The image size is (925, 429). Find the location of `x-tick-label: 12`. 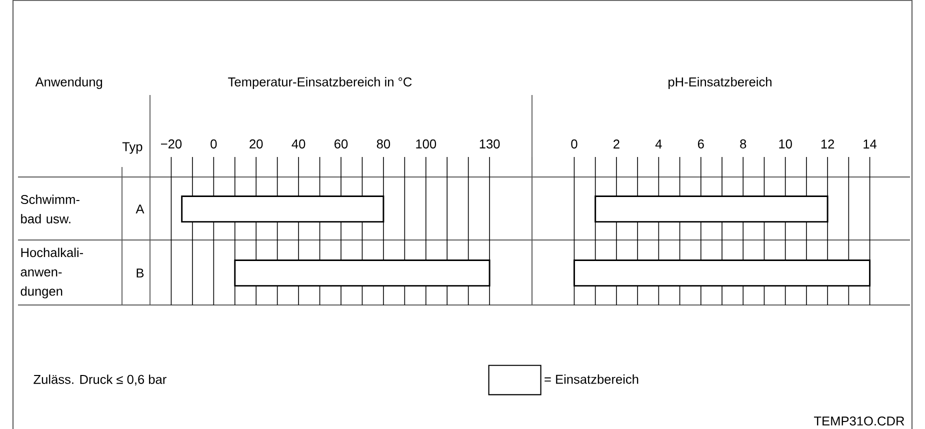

x-tick-label: 12 is located at coordinates (827, 144).